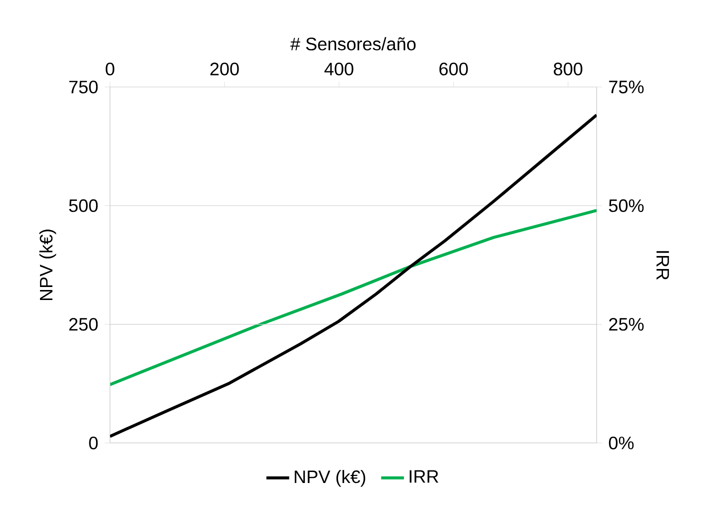 This screenshot has width=710, height=506. Describe the element at coordinates (626, 205) in the screenshot. I see `y2-tick-label: 50%` at that location.